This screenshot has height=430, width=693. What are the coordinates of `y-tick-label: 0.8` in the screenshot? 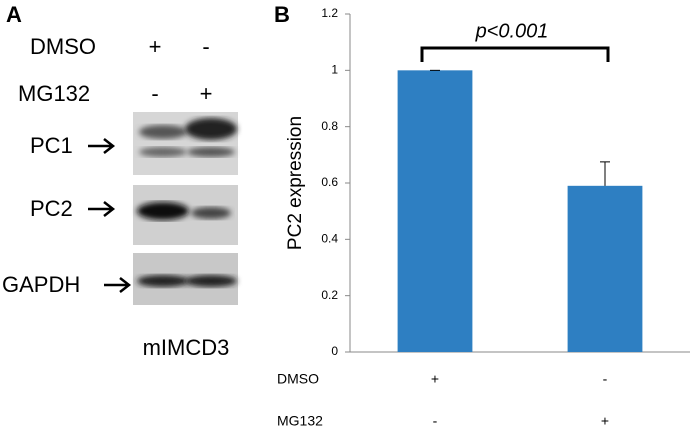 It's located at (329, 126).